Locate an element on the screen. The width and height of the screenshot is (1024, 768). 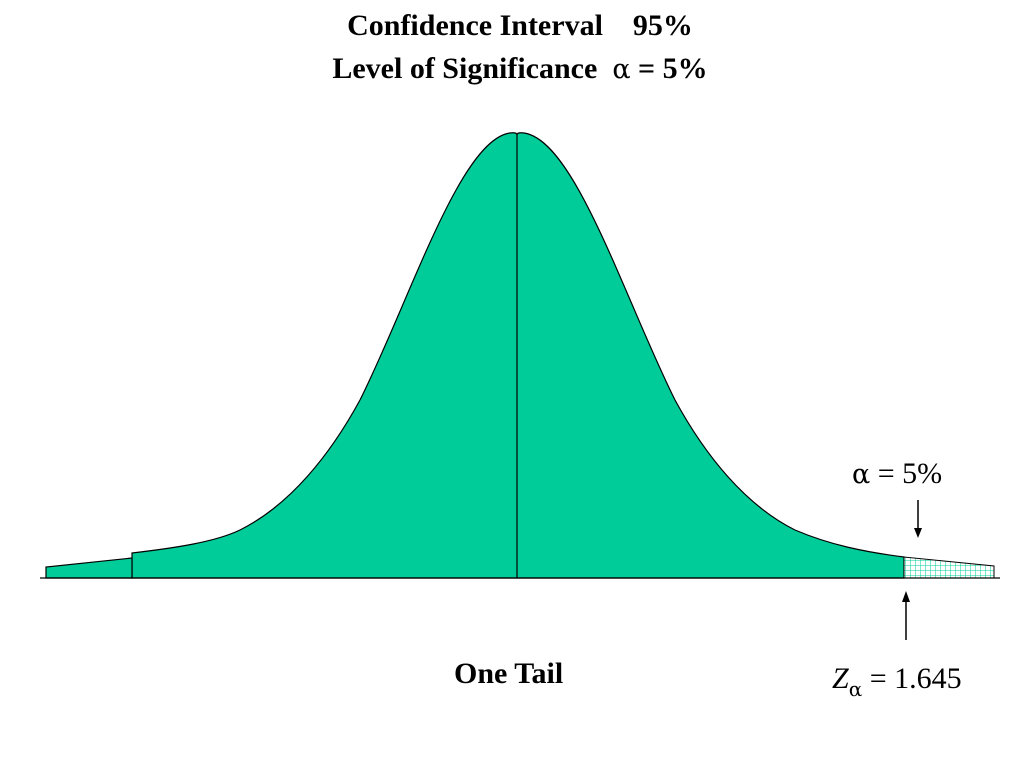
left-tail-segment is located at coordinates (89, 568).